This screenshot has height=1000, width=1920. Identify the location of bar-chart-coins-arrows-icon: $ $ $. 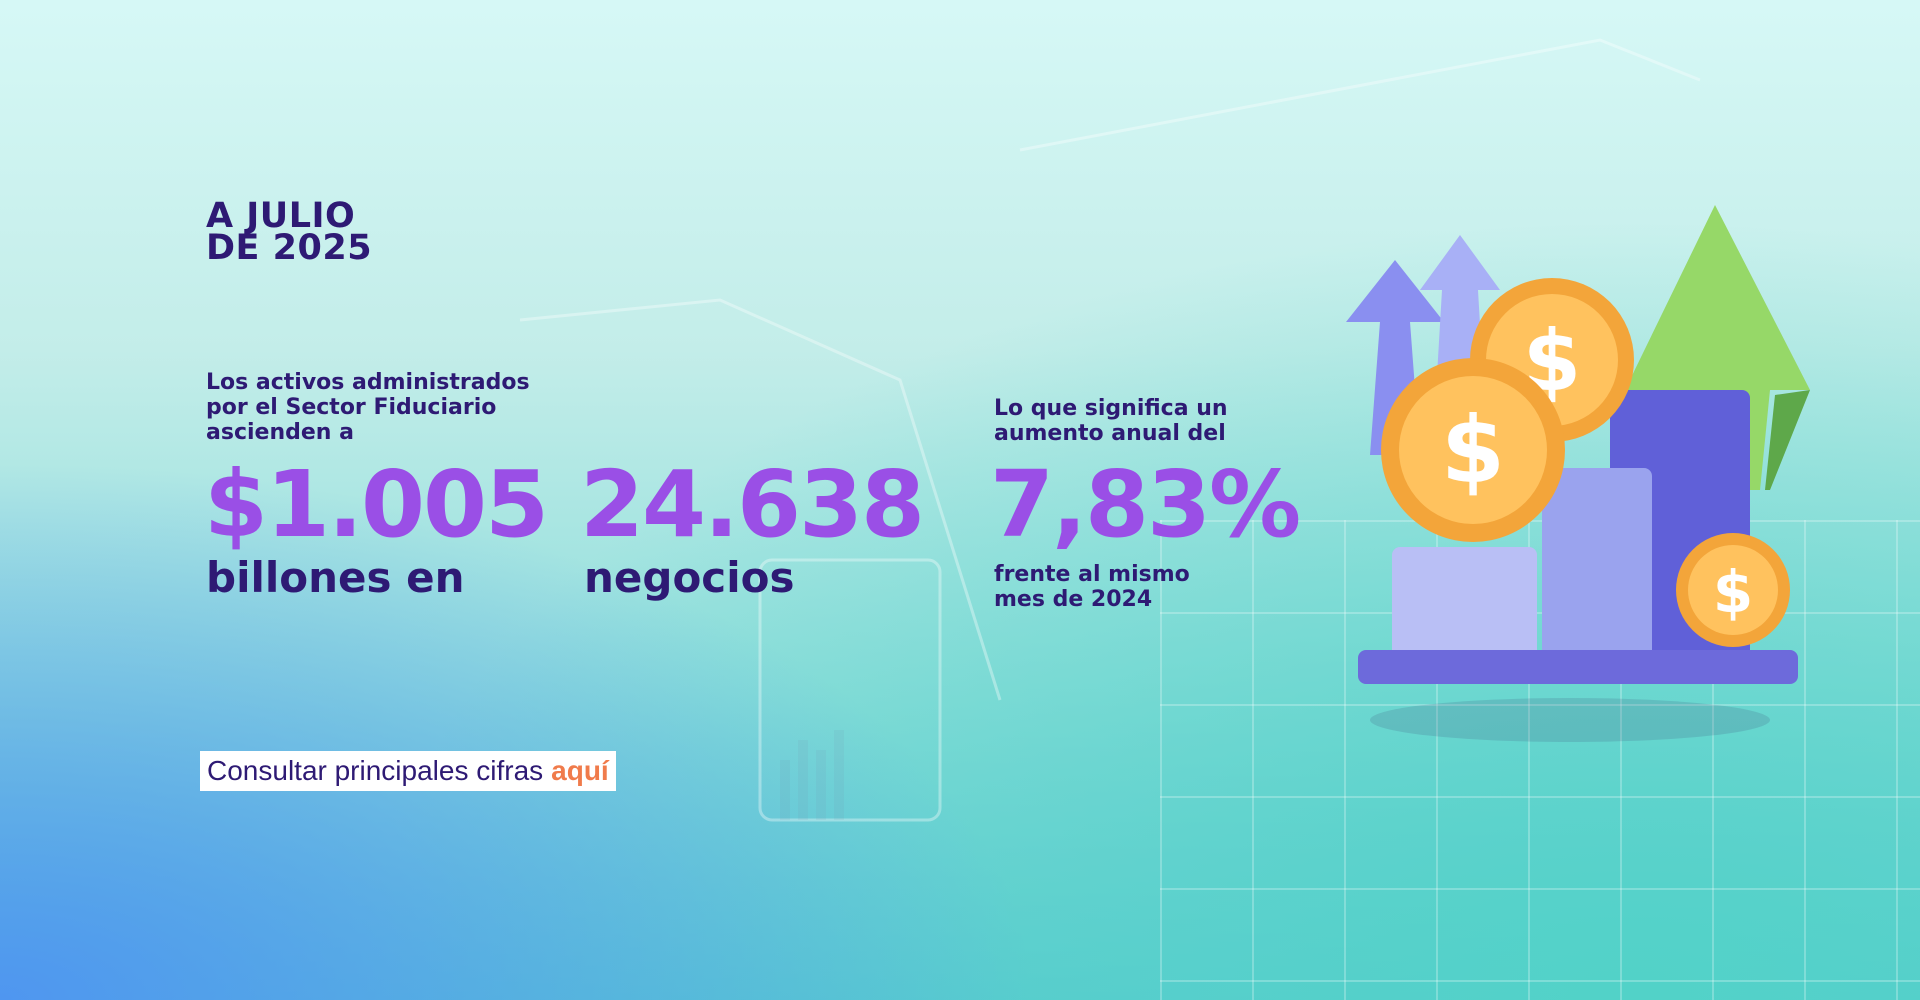
(1578, 473).